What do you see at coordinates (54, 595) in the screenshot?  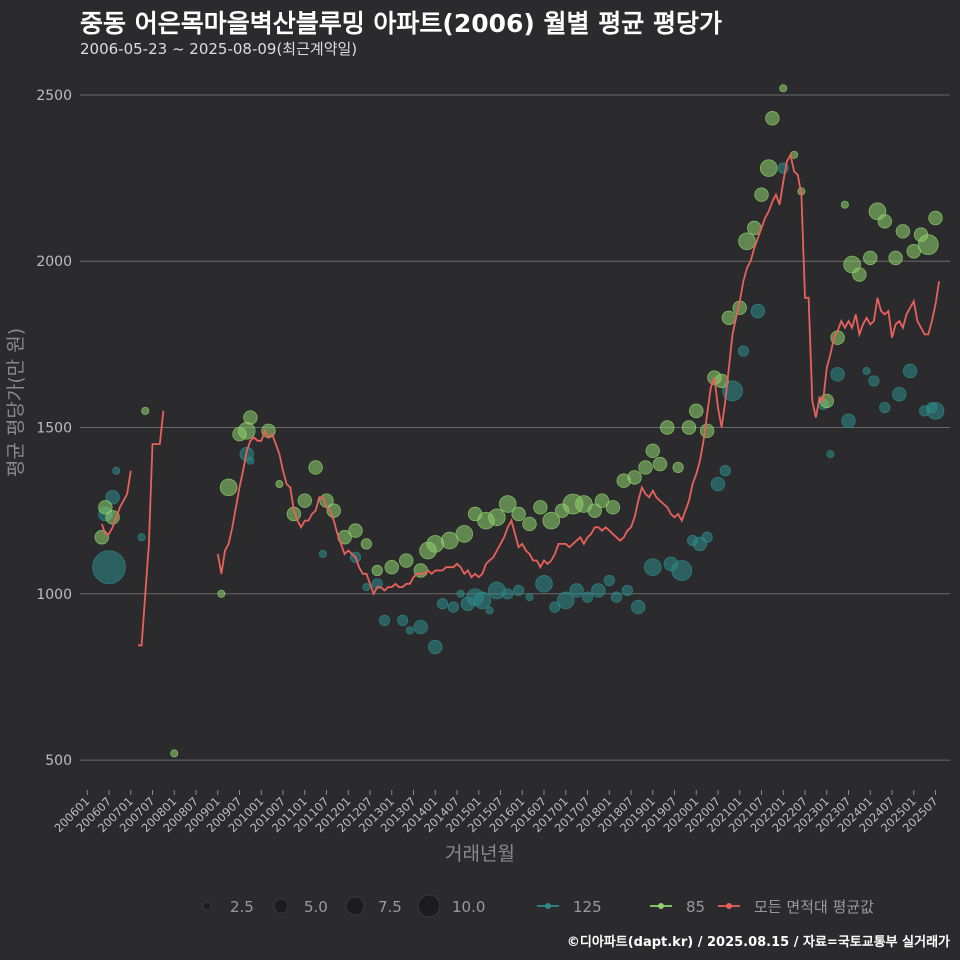 I see `y-tick-label: 1000` at bounding box center [54, 595].